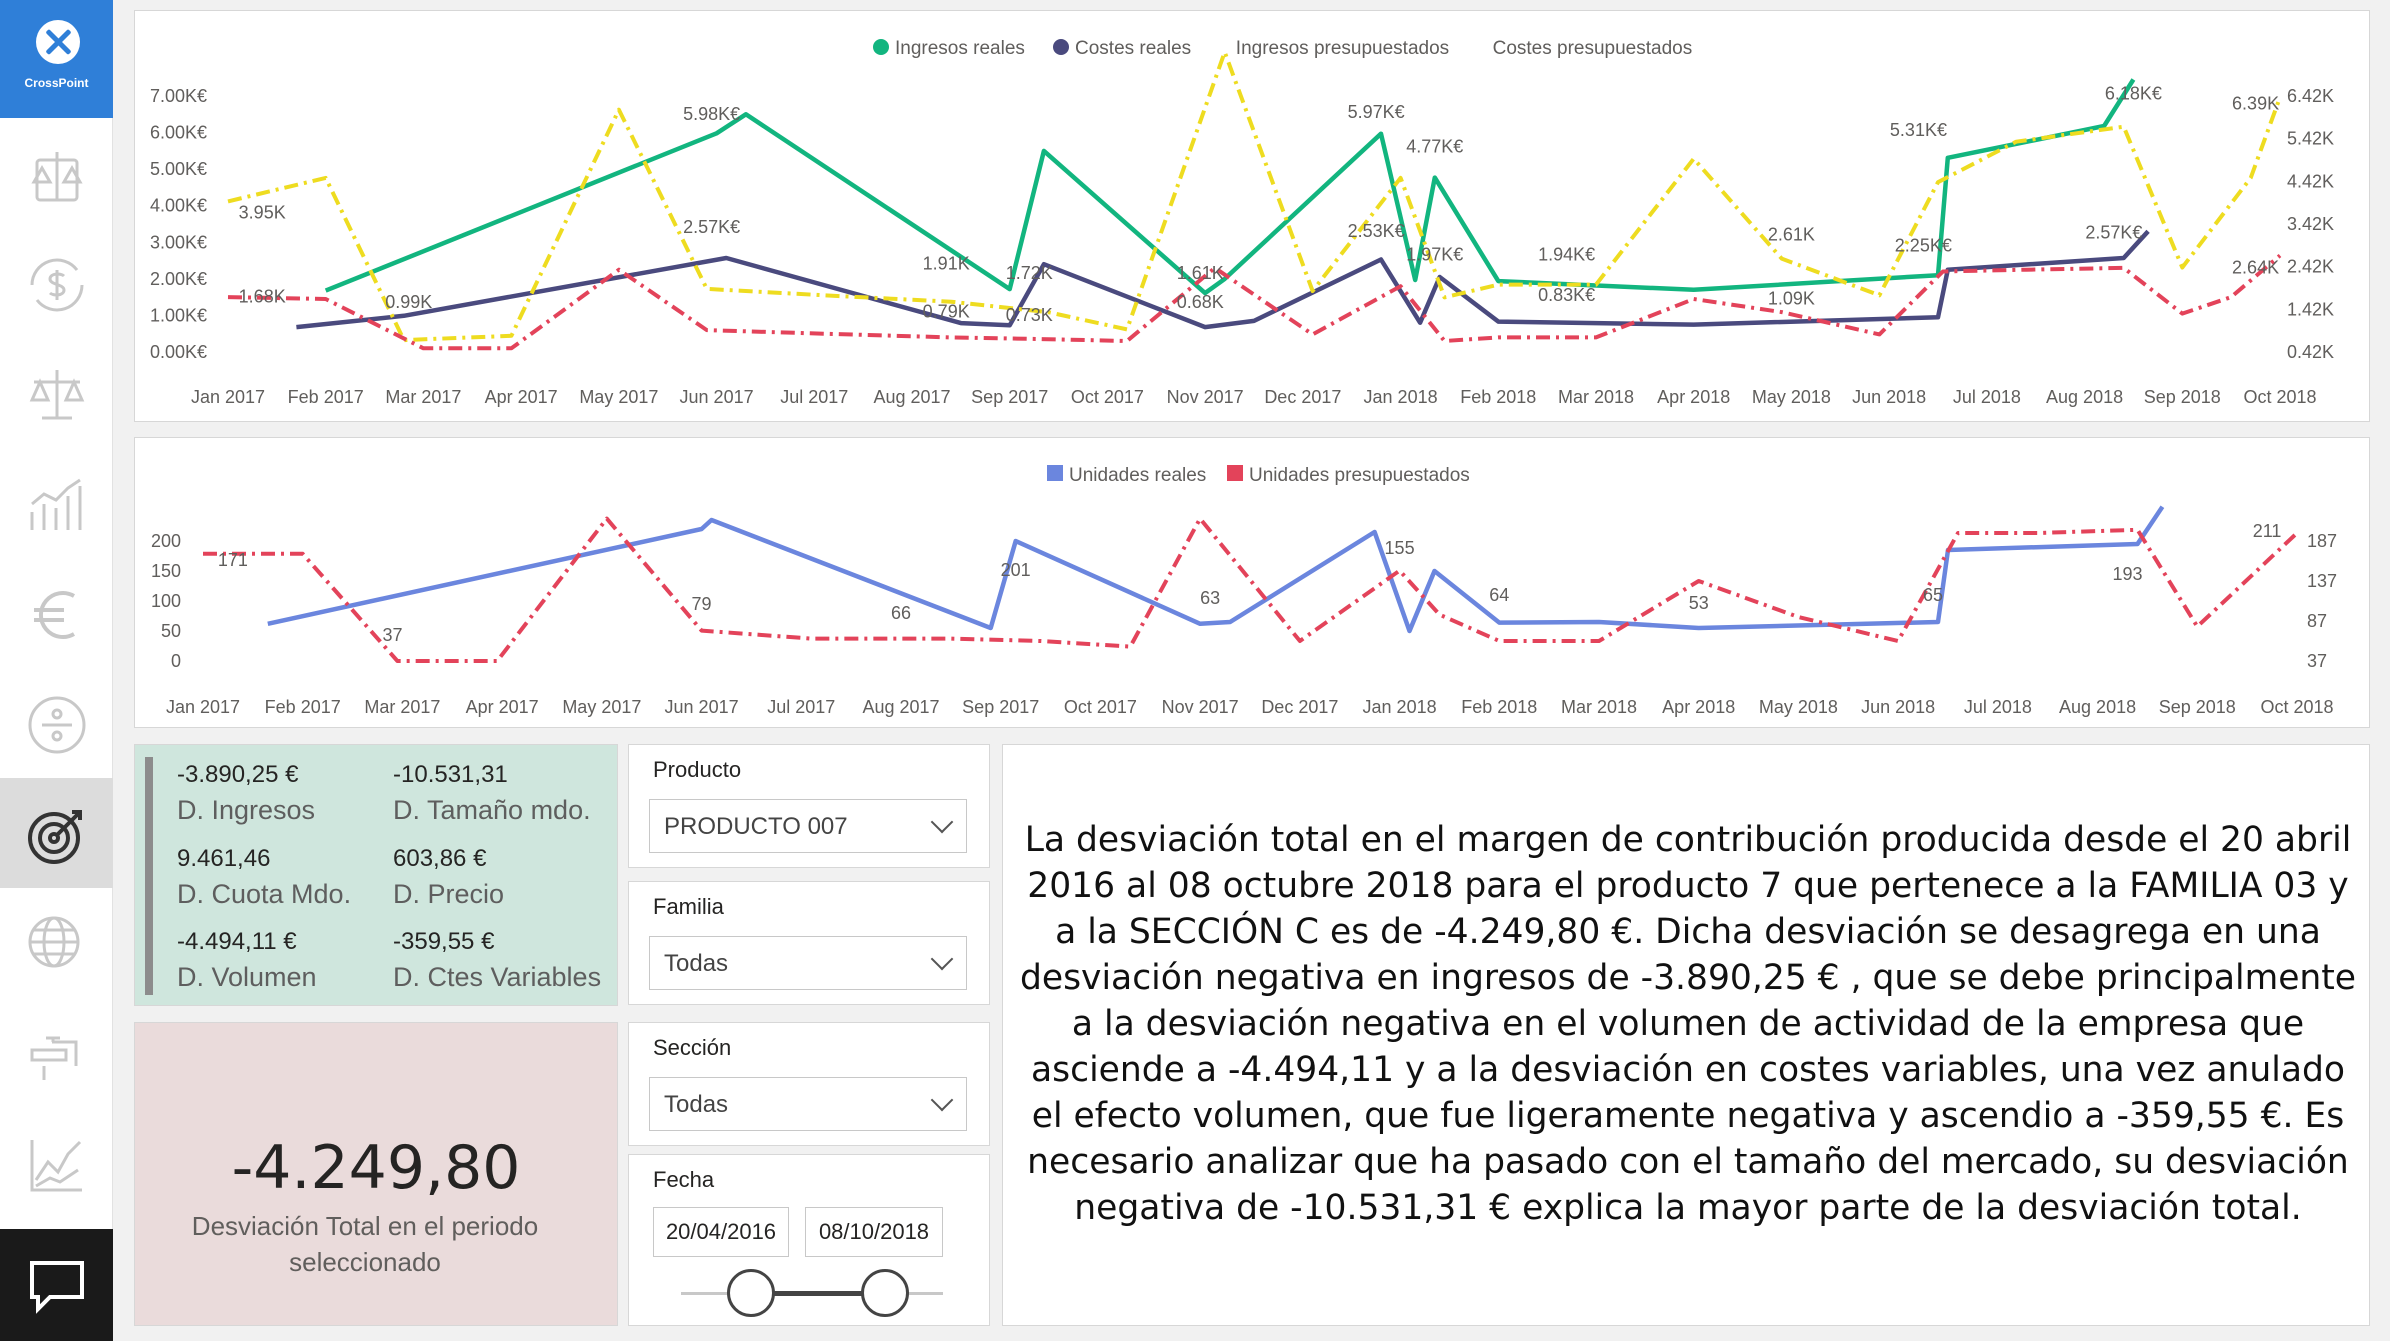 This screenshot has width=2390, height=1341. I want to click on x-tick-label: Sep 2017, so click(1009, 397).